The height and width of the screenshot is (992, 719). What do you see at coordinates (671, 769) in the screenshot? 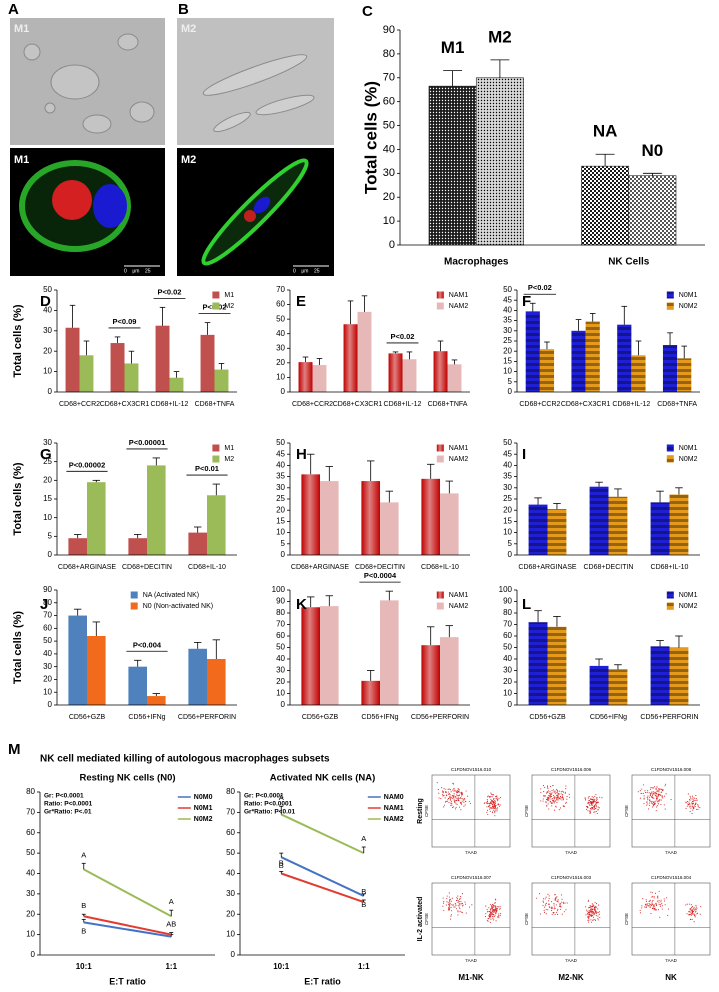
I see `file-name: C1FDNOV1516.008` at bounding box center [671, 769].